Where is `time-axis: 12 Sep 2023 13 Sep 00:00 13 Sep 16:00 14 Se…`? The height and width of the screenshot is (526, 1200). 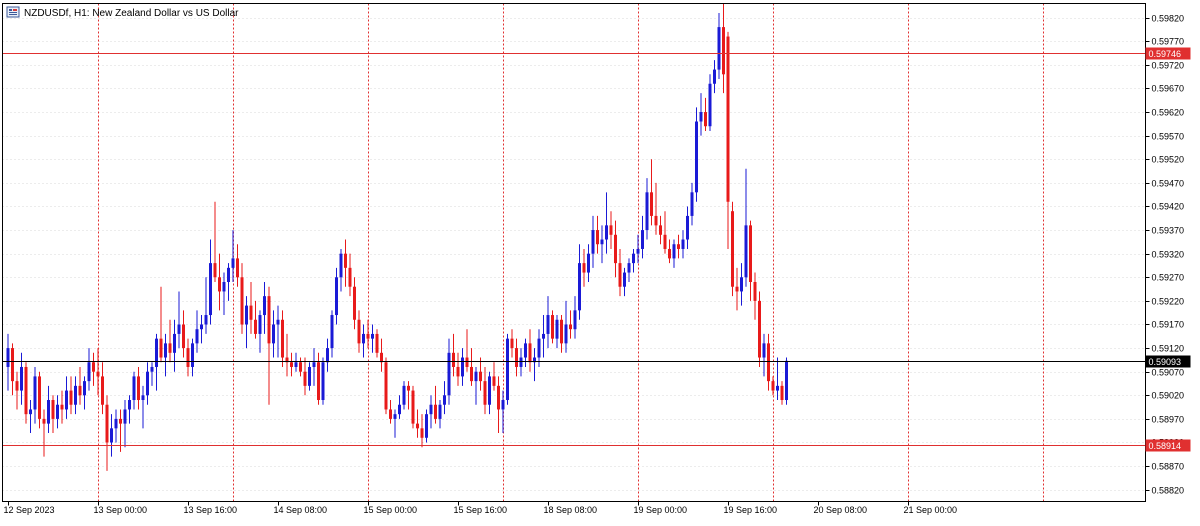 time-axis: 12 Sep 2023 13 Sep 00:00 13 Sep 16:00 14 Se… is located at coordinates (481, 508).